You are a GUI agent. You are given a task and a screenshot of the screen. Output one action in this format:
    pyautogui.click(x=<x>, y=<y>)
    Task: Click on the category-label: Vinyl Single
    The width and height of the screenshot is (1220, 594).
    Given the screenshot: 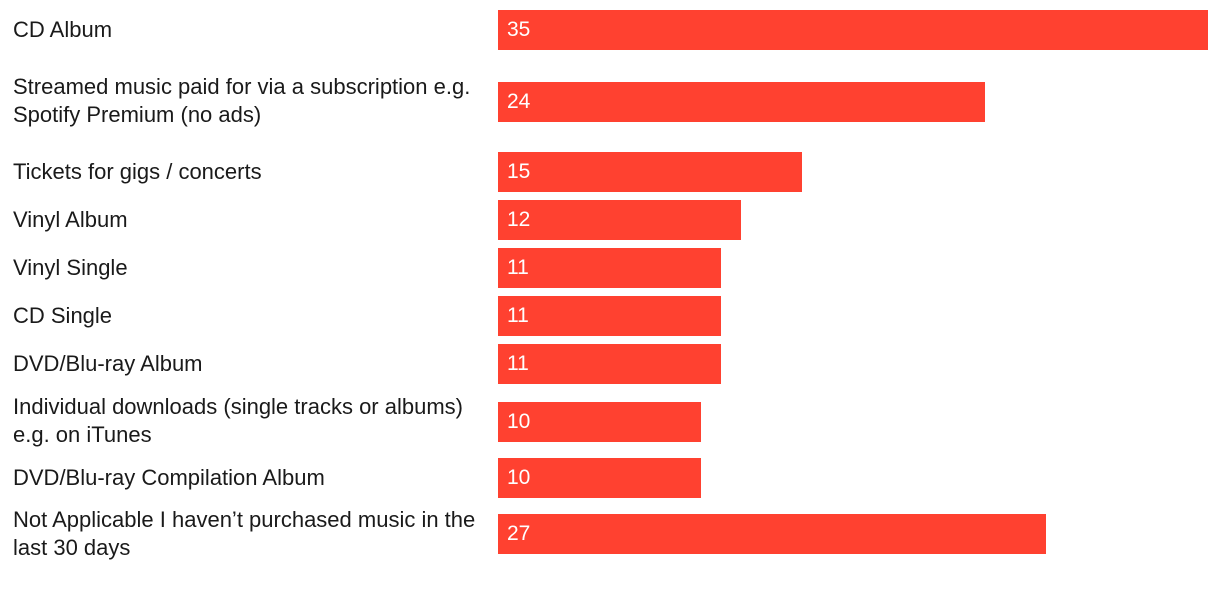 What is the action you would take?
    pyautogui.click(x=250, y=268)
    